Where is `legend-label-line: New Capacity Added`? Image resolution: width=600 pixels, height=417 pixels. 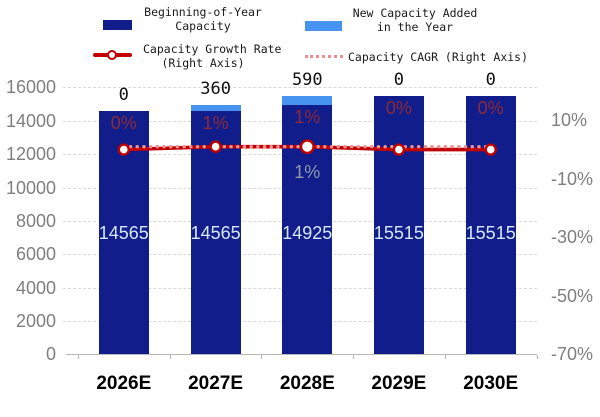 legend-label-line: New Capacity Added is located at coordinates (415, 13).